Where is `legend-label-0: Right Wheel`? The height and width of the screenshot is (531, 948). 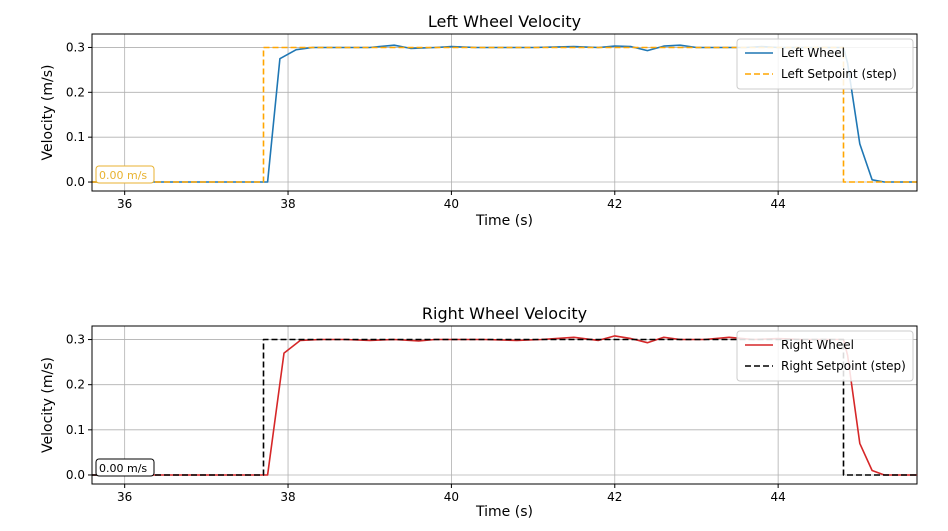
legend-label-0: Right Wheel is located at coordinates (817, 345).